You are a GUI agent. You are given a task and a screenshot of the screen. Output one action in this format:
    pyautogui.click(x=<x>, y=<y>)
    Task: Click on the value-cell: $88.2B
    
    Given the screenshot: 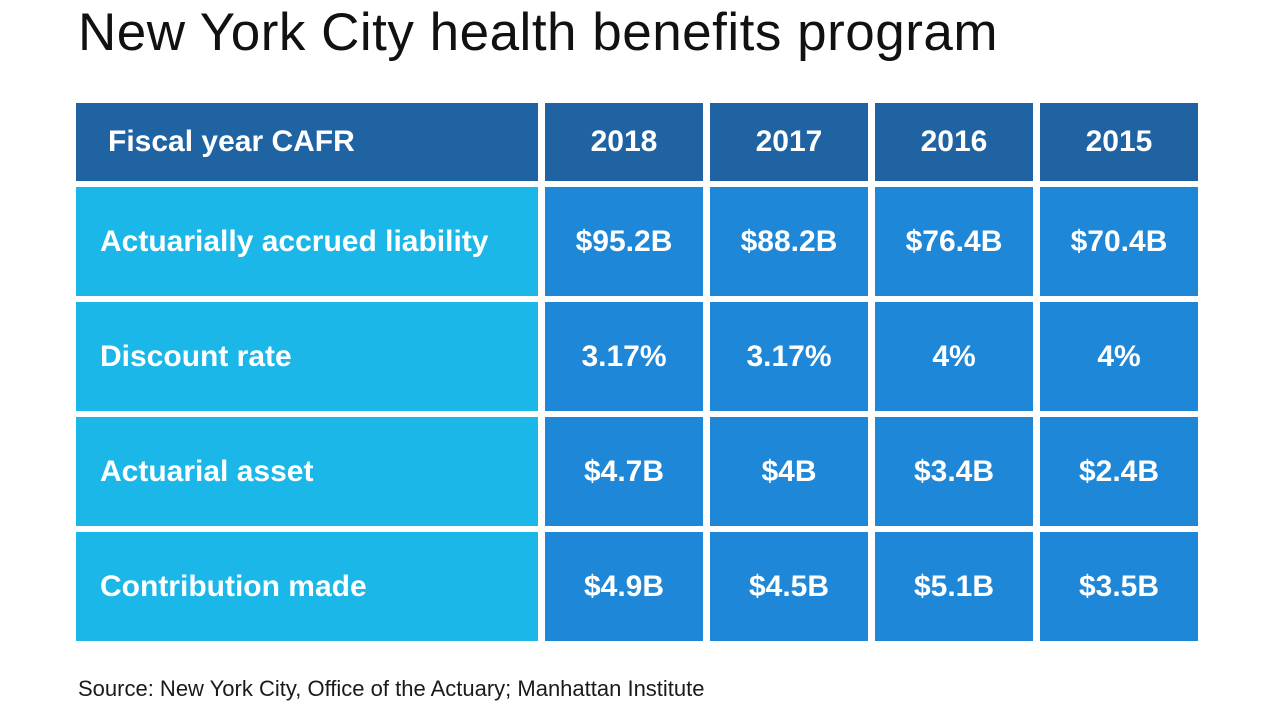 What is the action you would take?
    pyautogui.click(x=789, y=241)
    